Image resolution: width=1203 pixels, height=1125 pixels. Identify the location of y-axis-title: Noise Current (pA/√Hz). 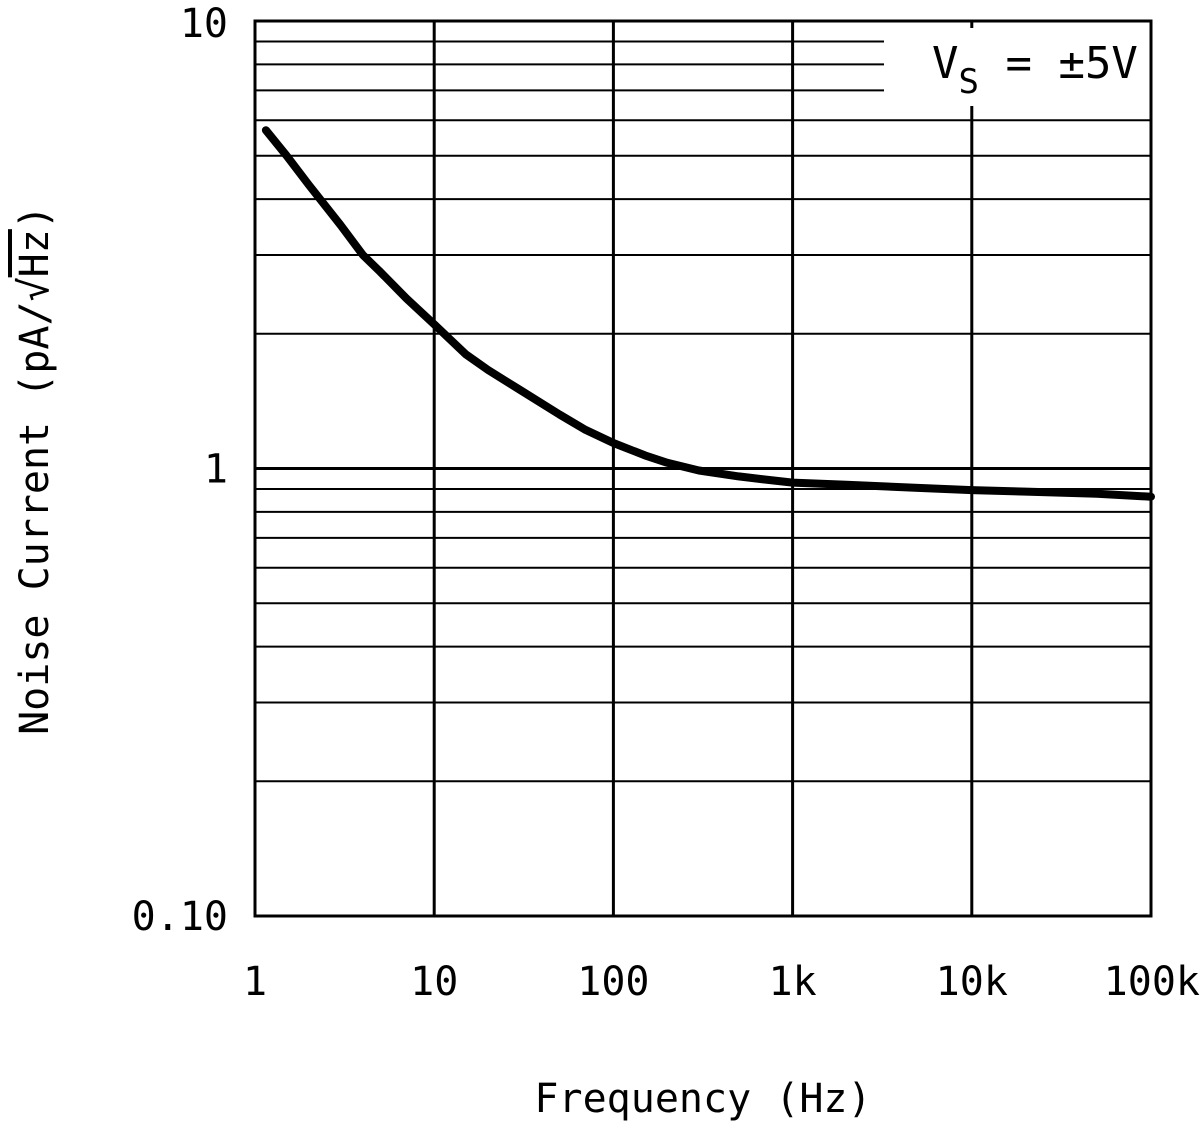
(35, 470).